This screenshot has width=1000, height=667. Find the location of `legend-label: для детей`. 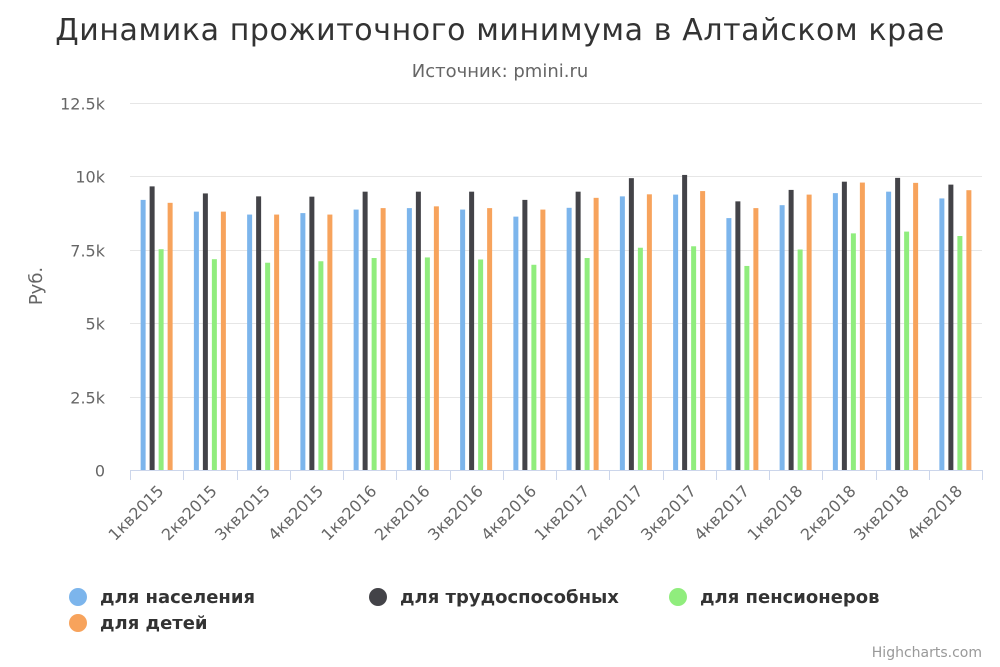

legend-label: для детей is located at coordinates (154, 623).